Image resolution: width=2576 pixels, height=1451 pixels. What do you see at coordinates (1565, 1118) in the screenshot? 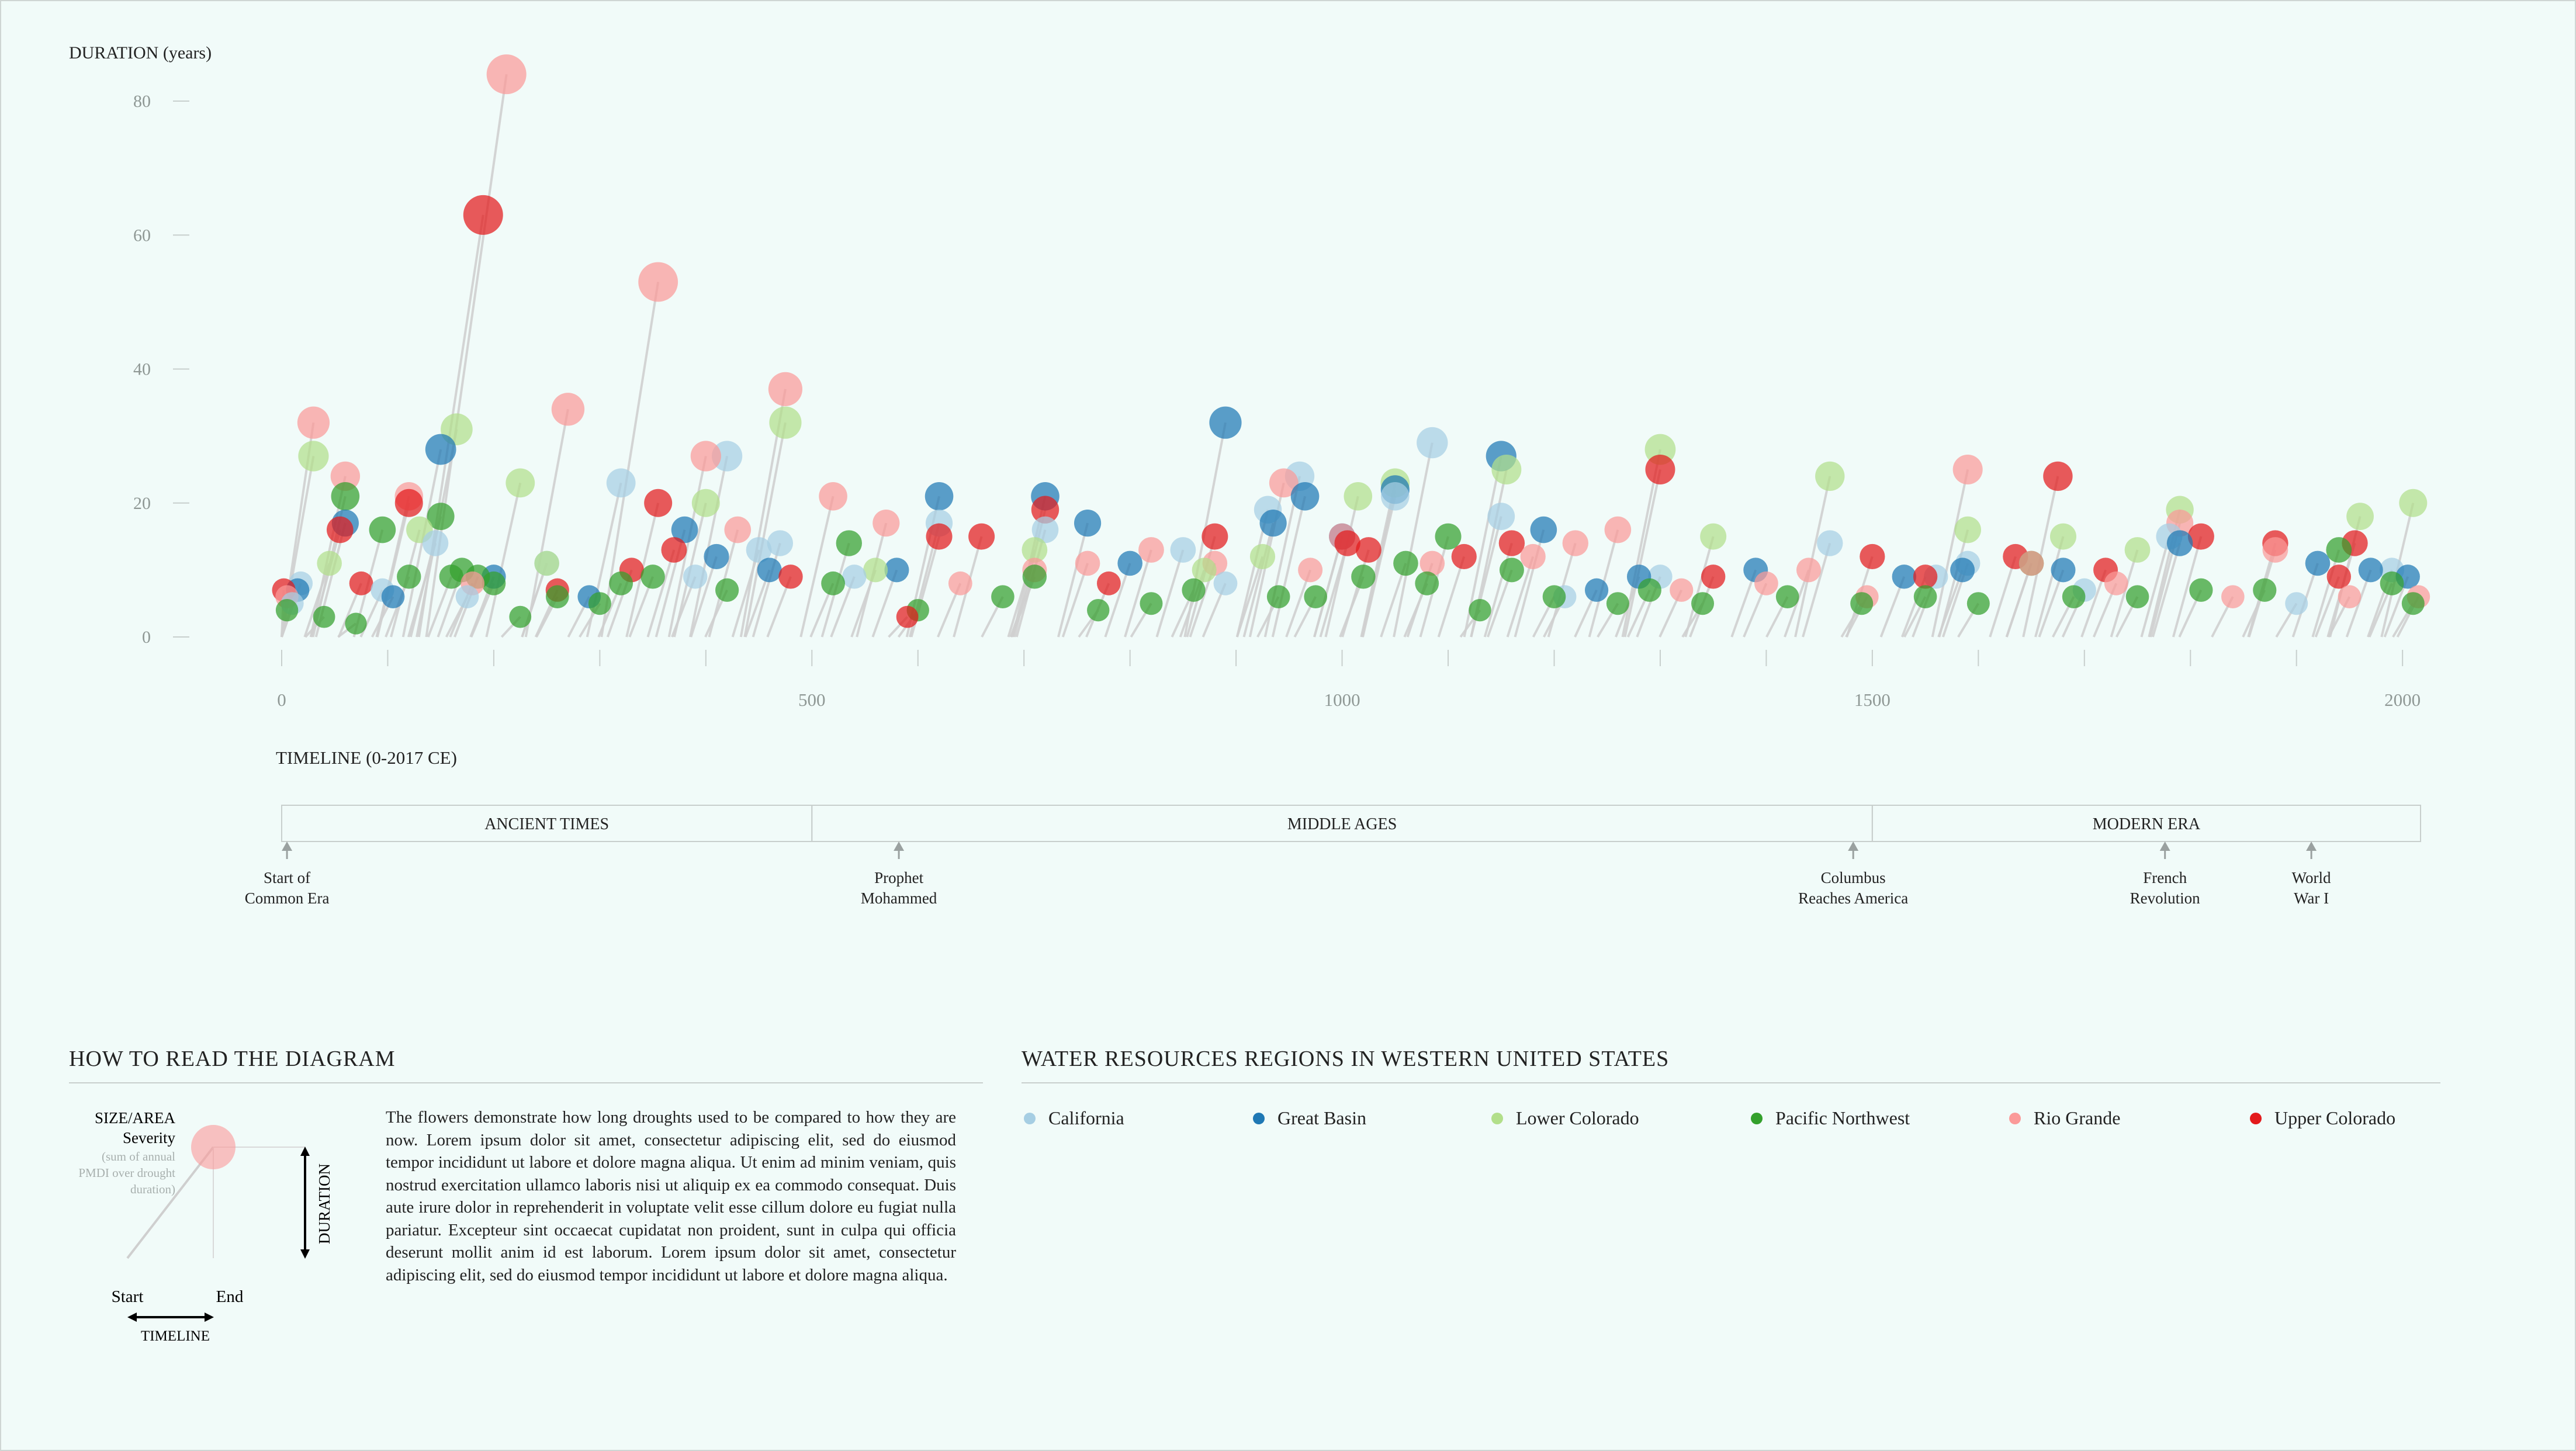
I see `legend-item-lower-colorado: Lower Colorado` at bounding box center [1565, 1118].